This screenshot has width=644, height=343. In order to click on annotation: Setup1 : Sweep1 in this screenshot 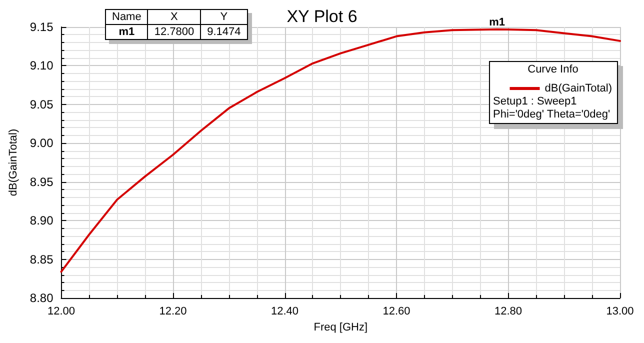, I will do `click(535, 102)`.